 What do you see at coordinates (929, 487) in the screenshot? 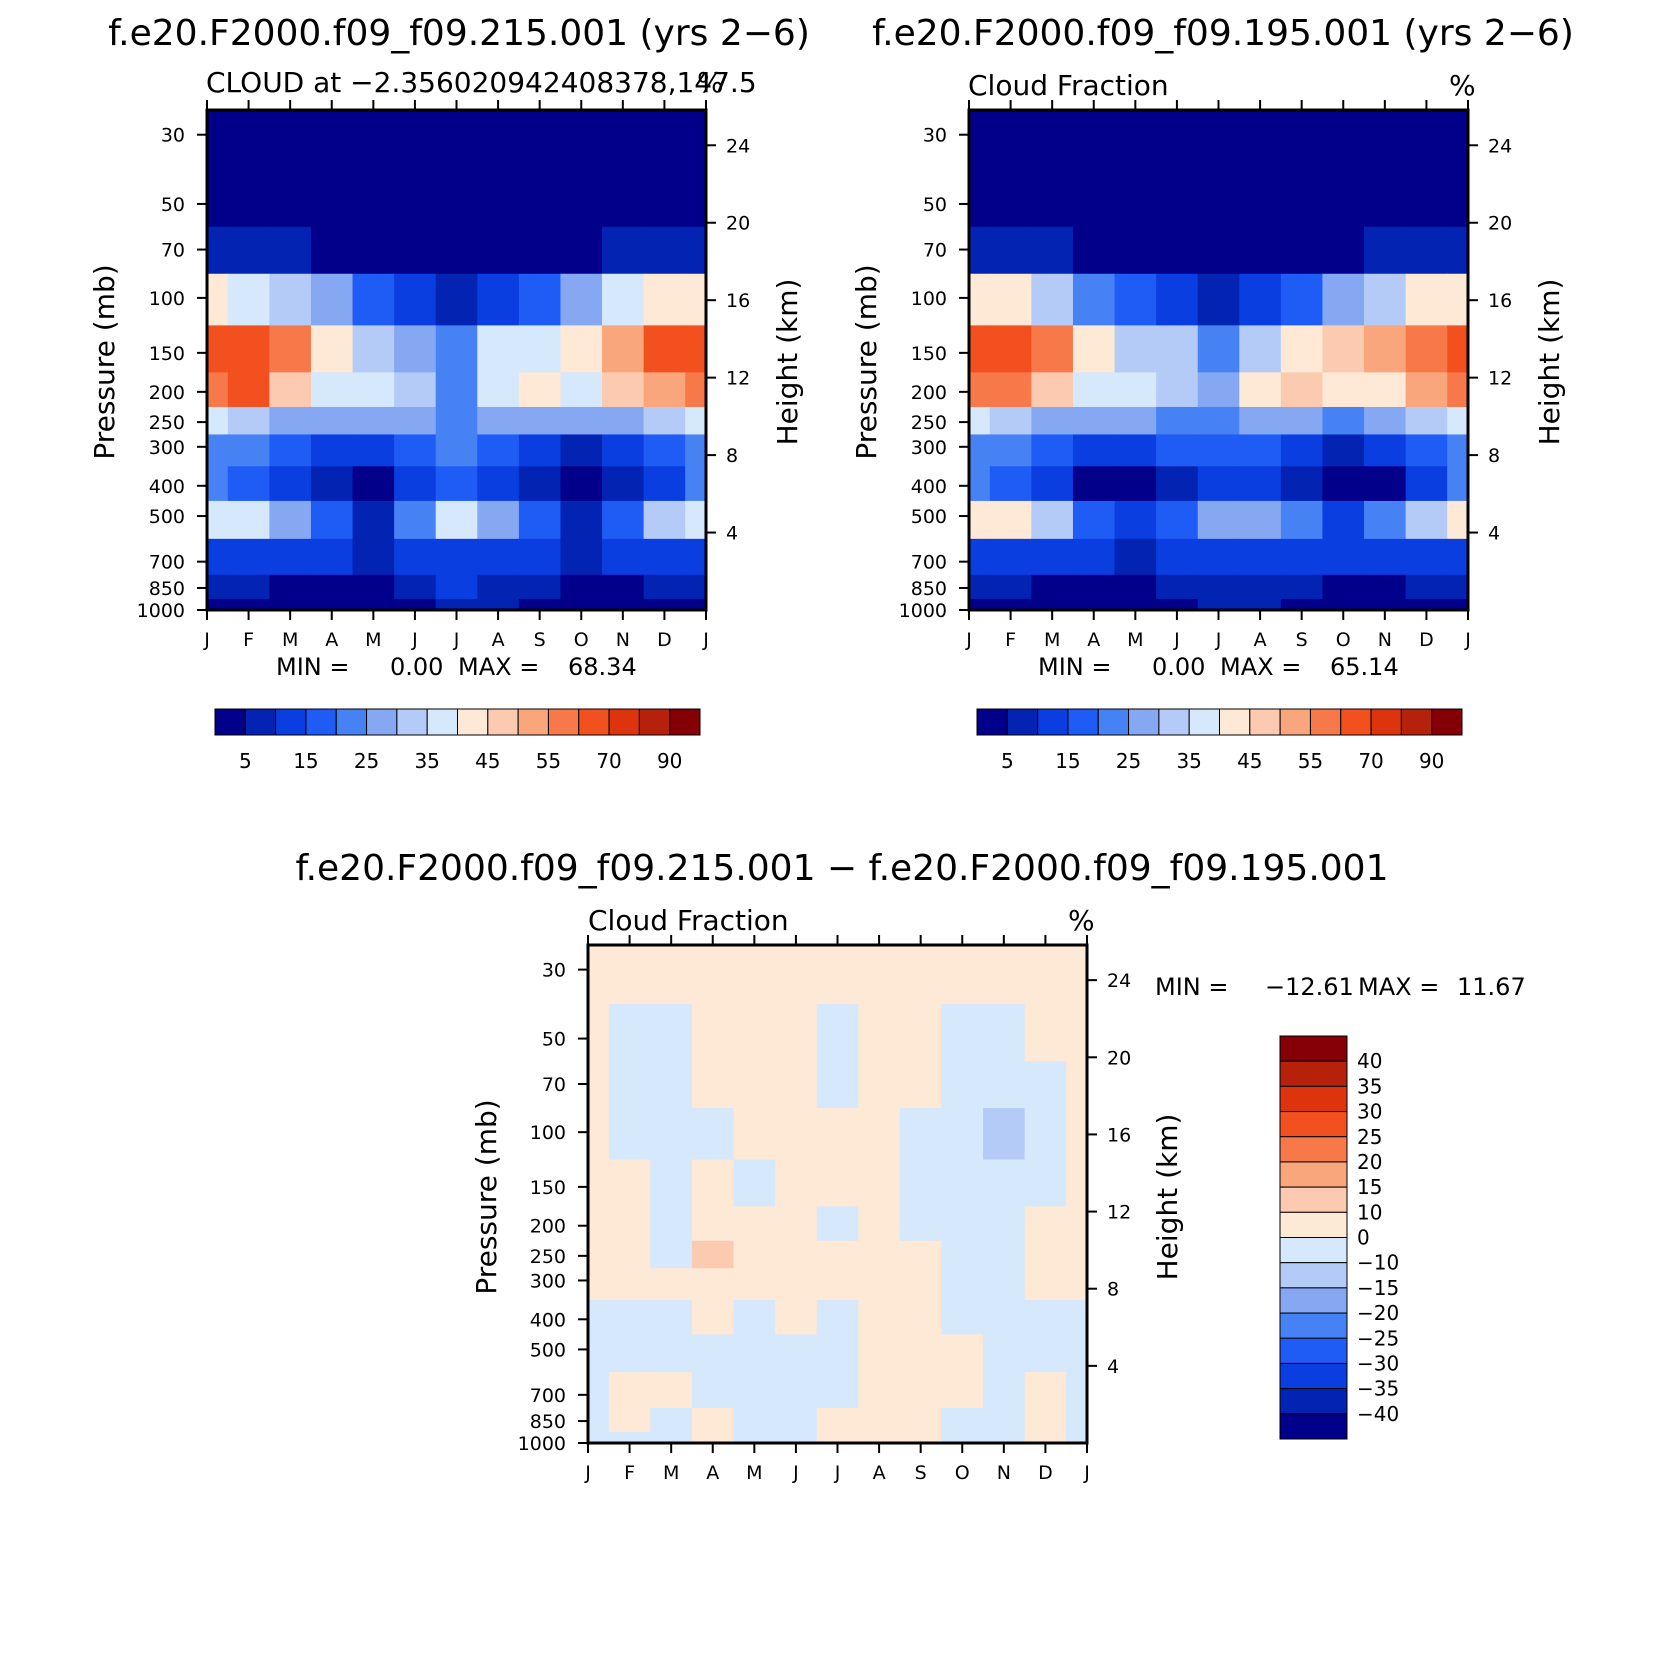
I see `y-tick-label: 400` at bounding box center [929, 487].